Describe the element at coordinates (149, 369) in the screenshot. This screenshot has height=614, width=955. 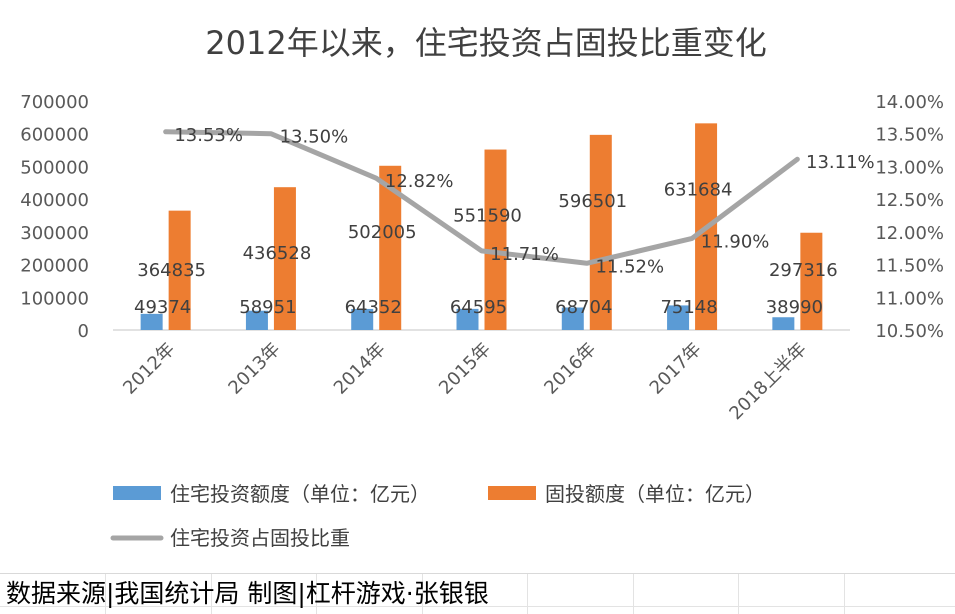
I see `x-axis-tick-label: 2012年` at that location.